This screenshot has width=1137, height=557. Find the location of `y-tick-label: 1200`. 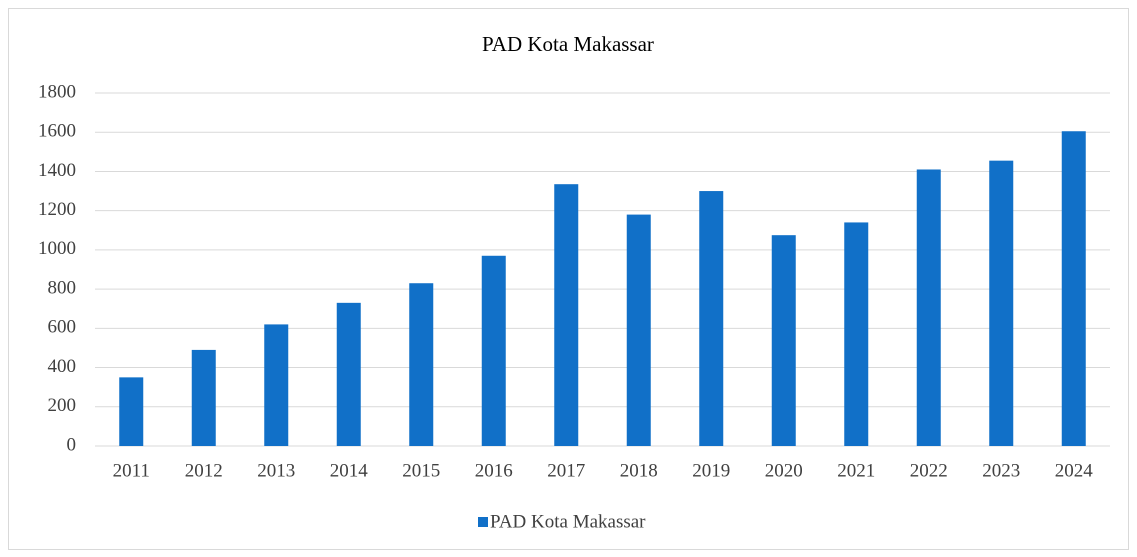

y-tick-label: 1200 is located at coordinates (57, 209).